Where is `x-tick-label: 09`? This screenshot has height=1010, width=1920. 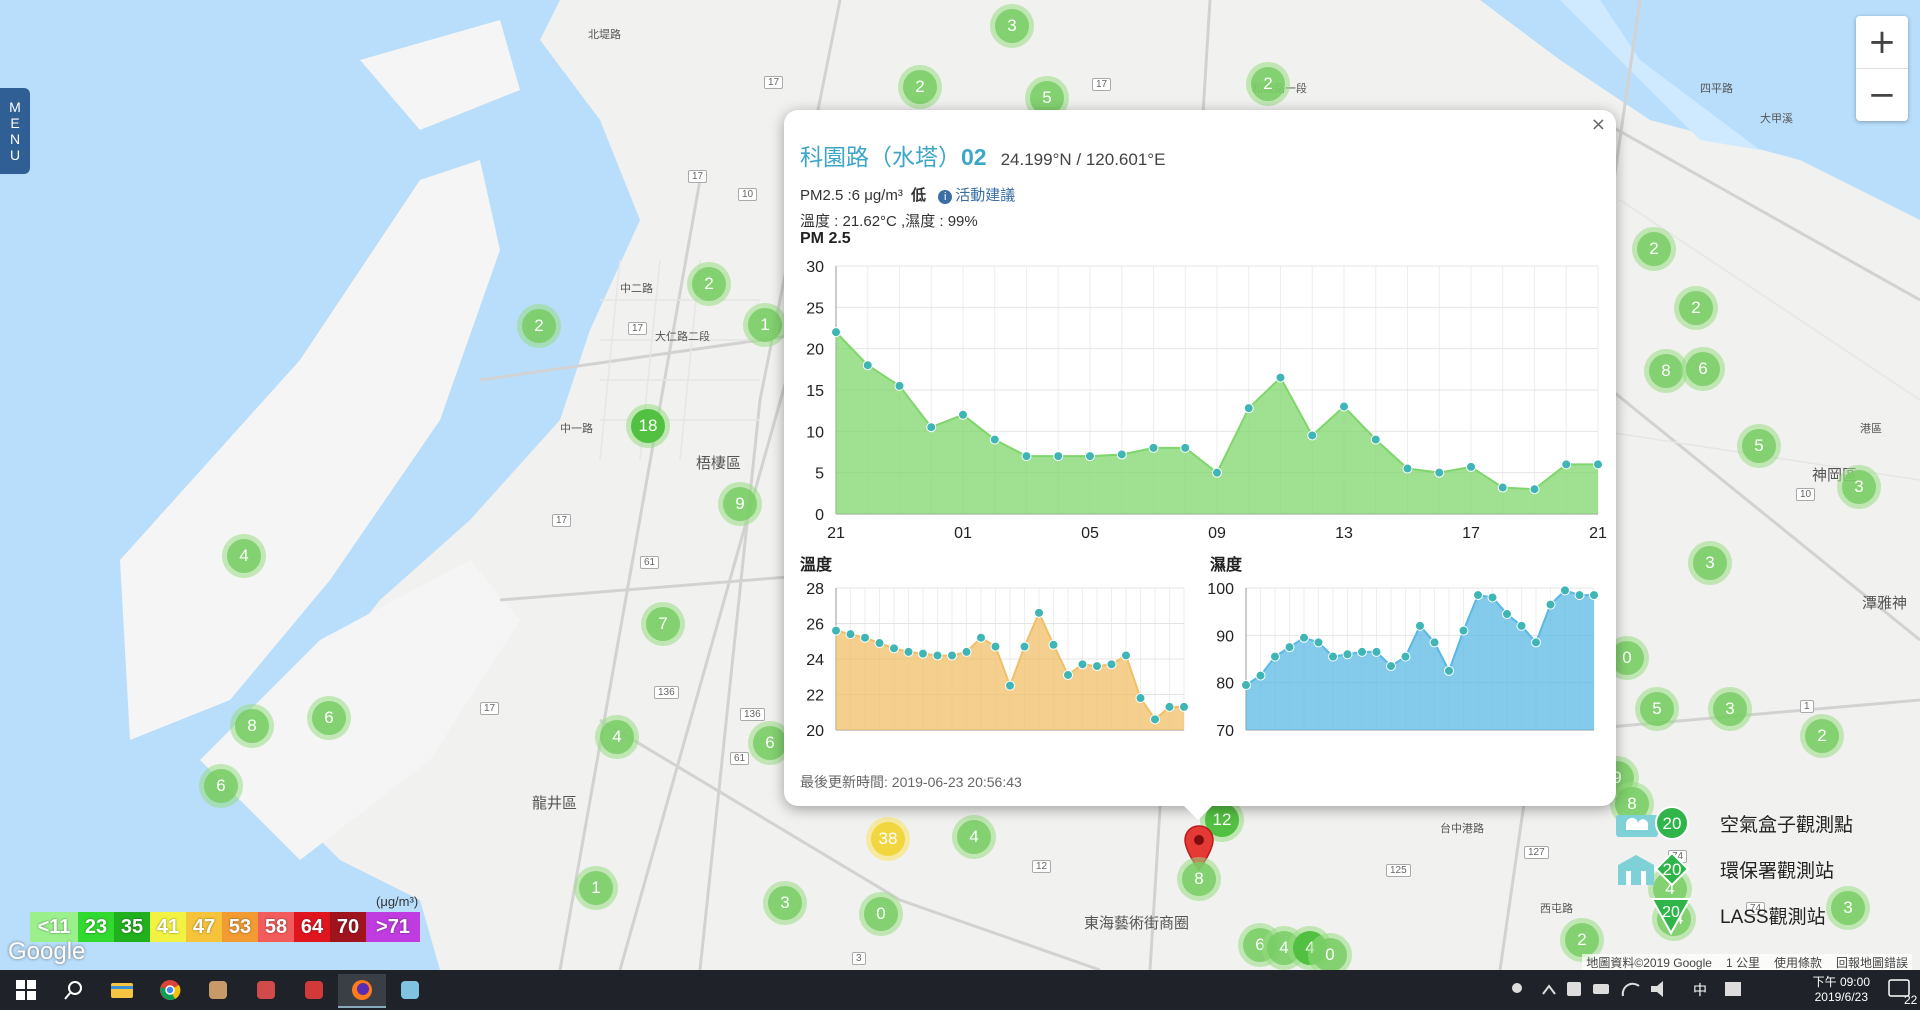
x-tick-label: 09 is located at coordinates (1217, 533).